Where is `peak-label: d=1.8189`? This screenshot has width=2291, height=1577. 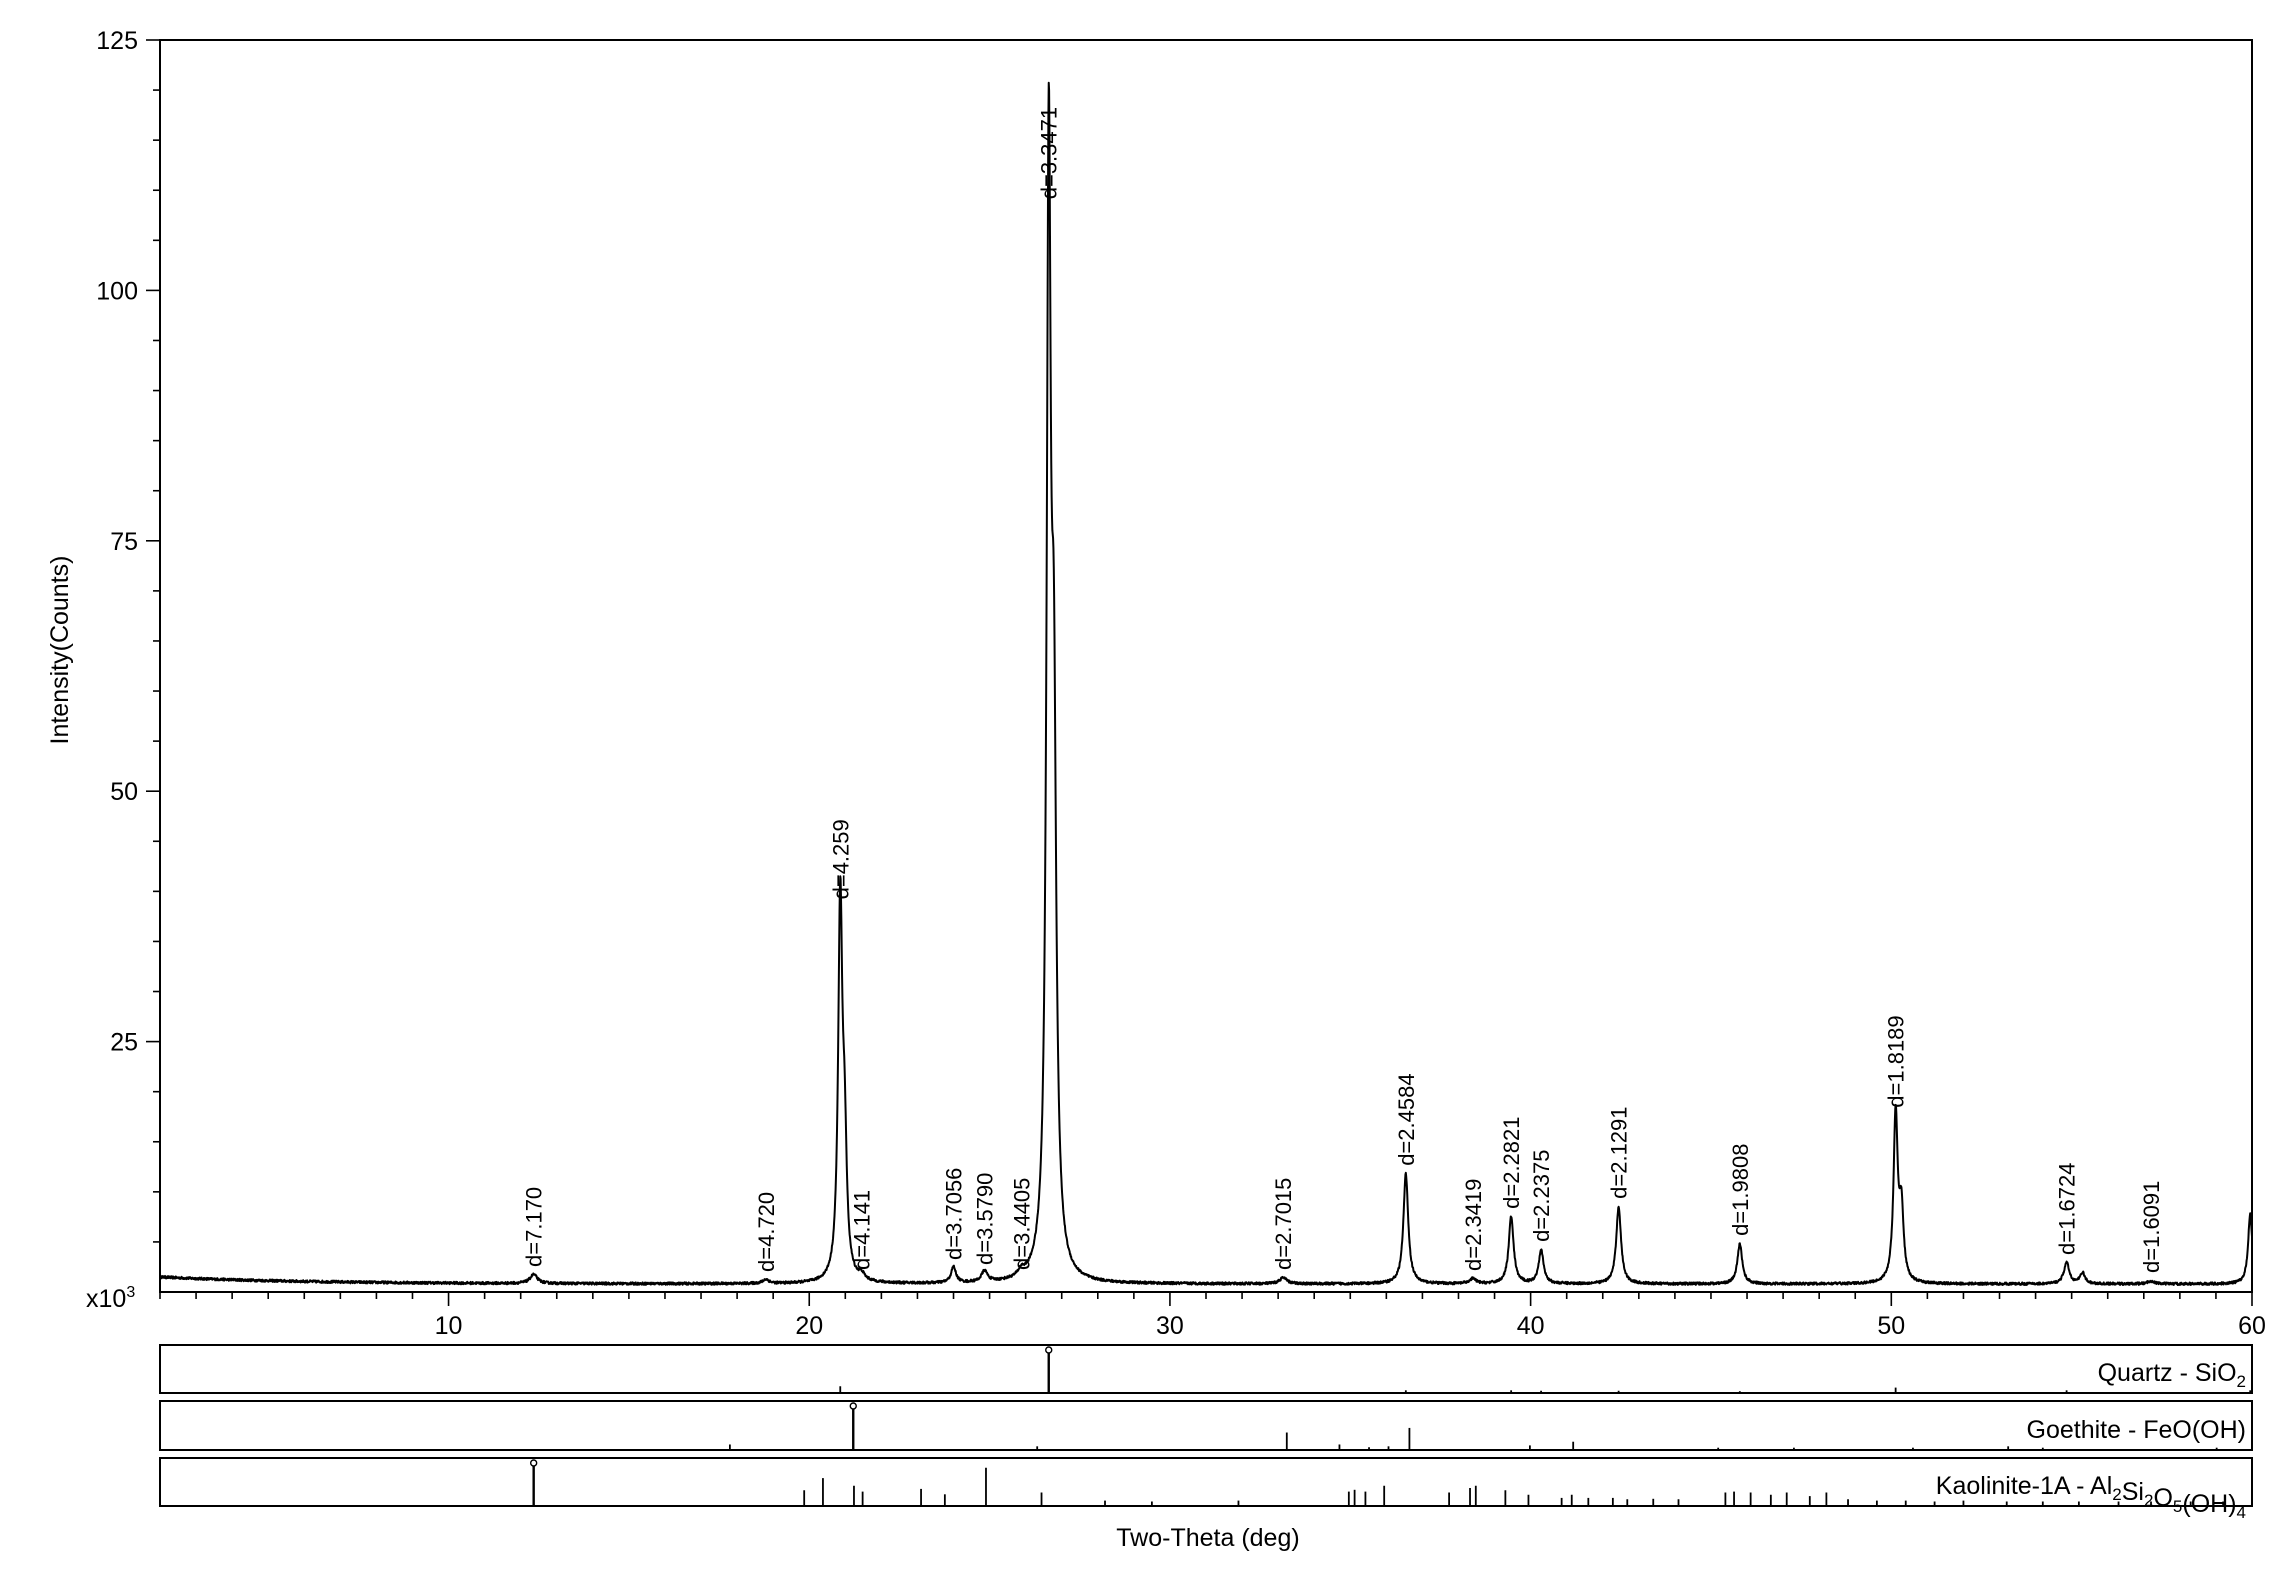 peak-label: d=1.8189 is located at coordinates (1896, 1061).